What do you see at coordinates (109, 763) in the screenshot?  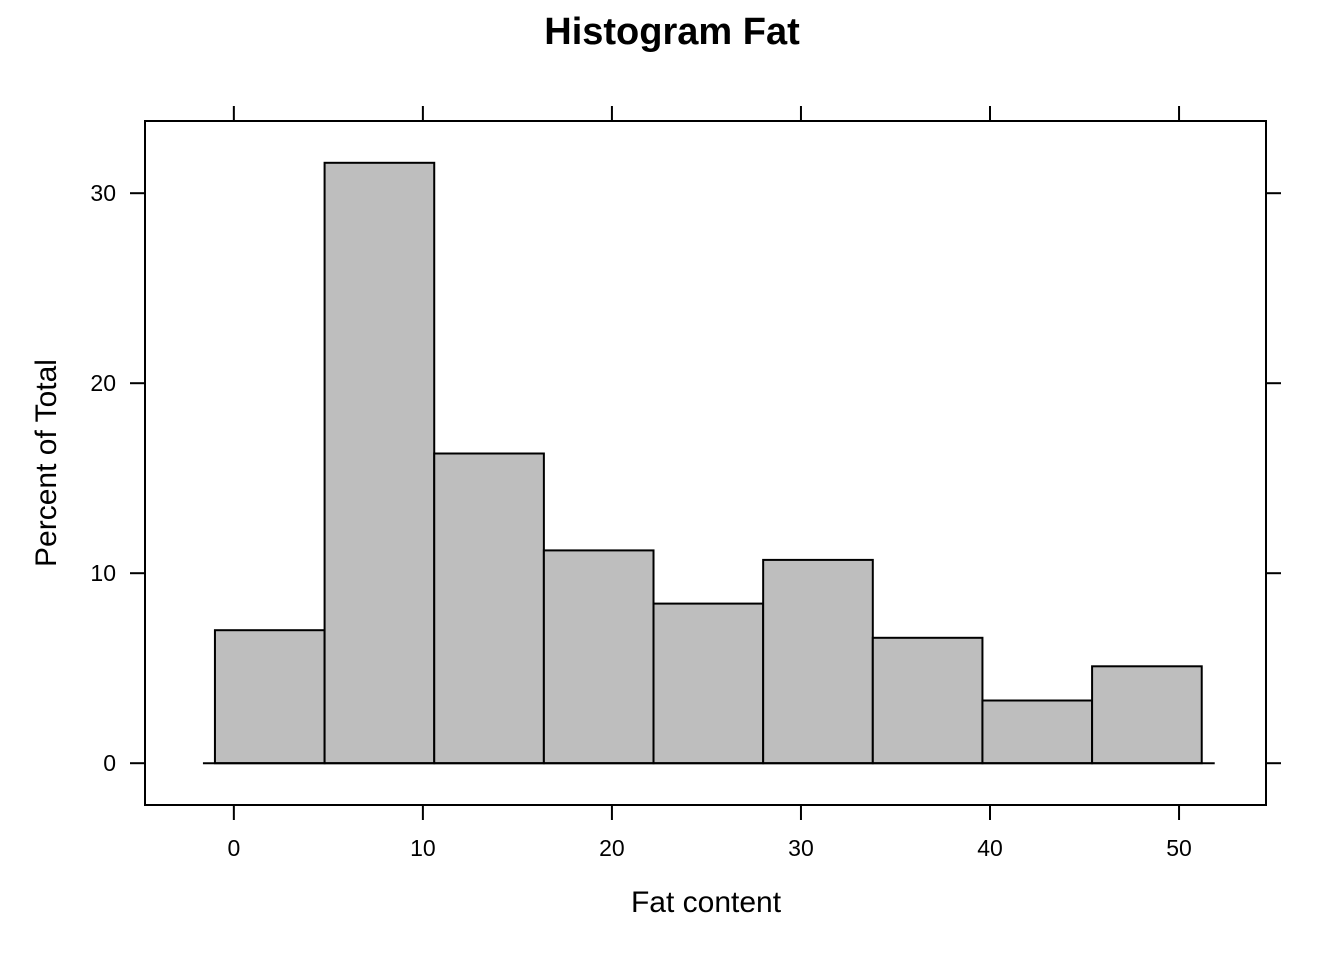 I see `y-tick-label: 0` at bounding box center [109, 763].